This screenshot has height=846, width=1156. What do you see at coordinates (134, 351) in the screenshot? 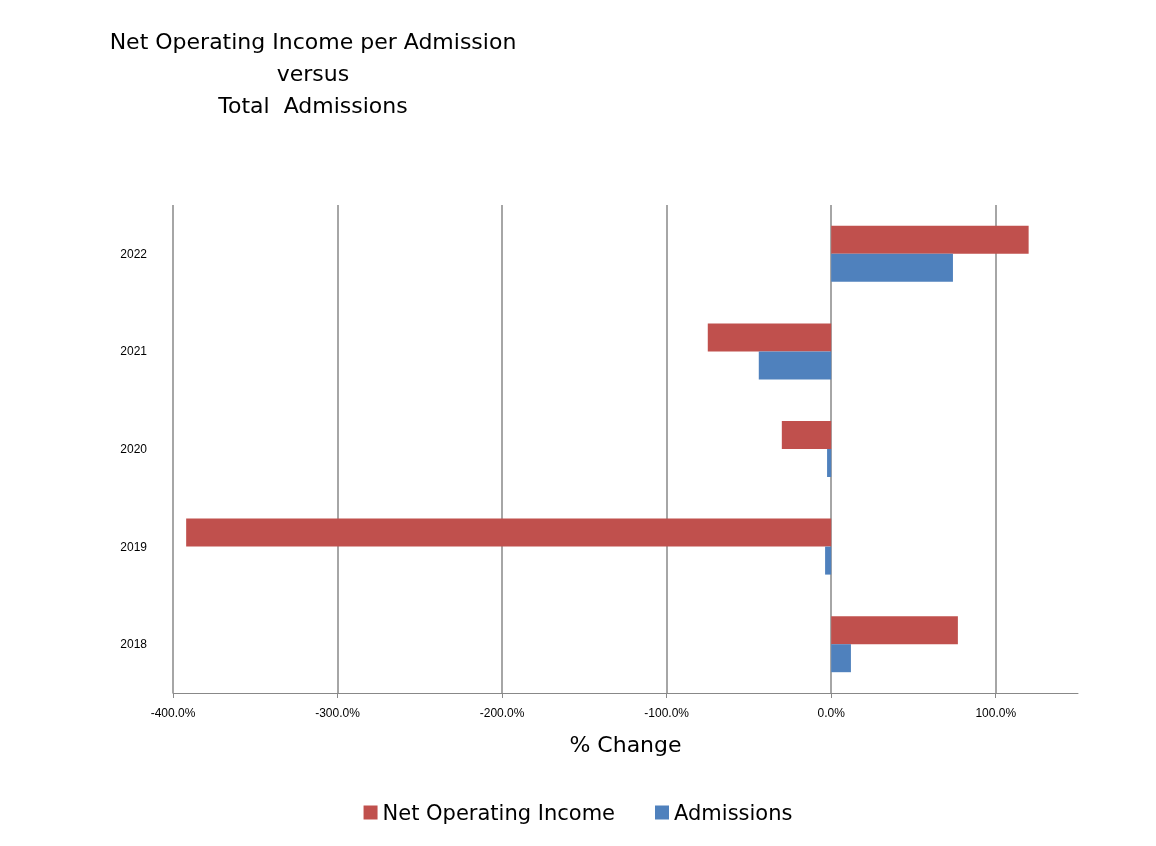
I see `y-tick-label: 2021` at bounding box center [134, 351].